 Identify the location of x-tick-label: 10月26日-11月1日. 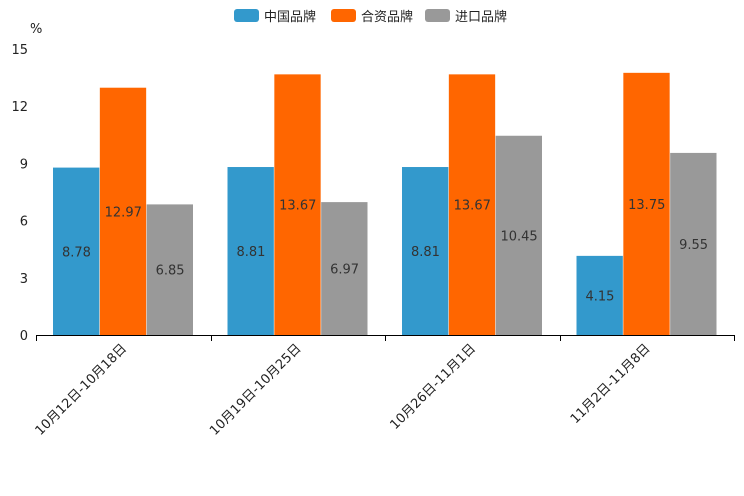
(433, 387).